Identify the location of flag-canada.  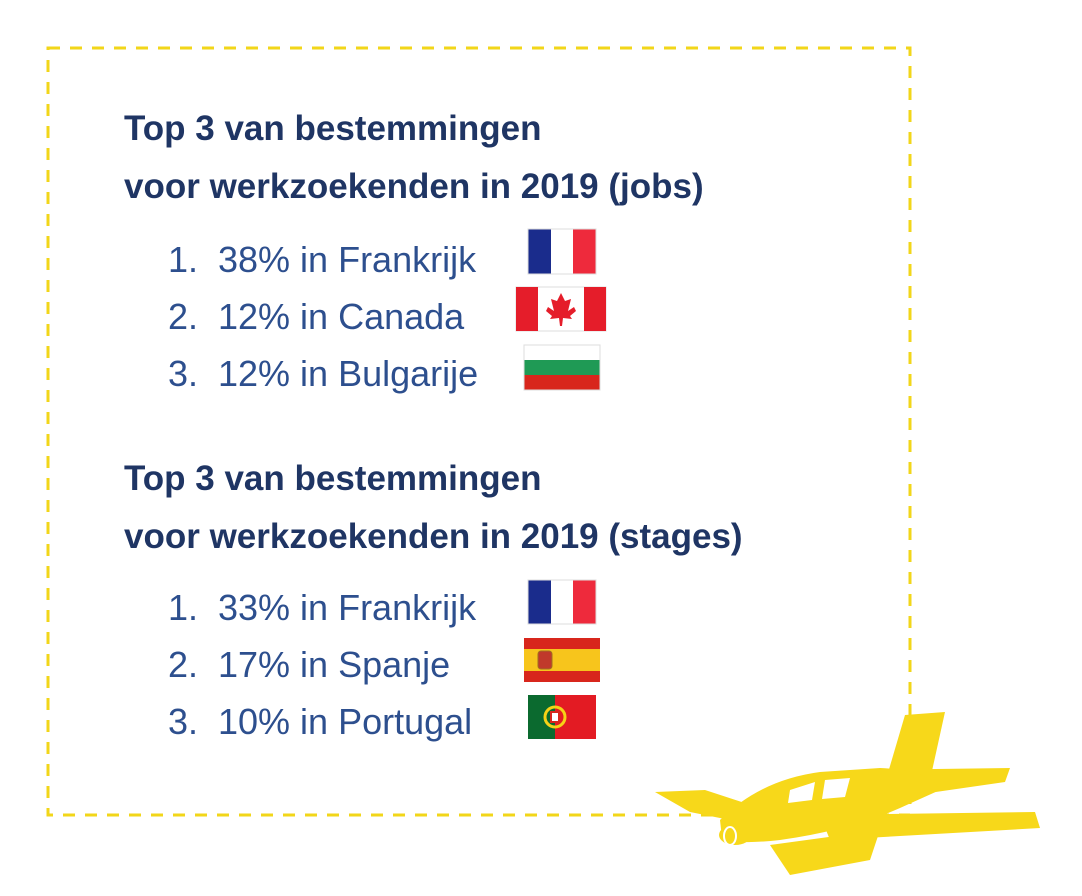
(561, 309).